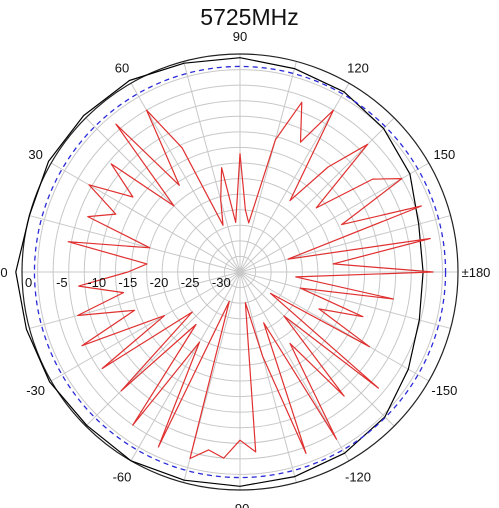  Describe the element at coordinates (249, 17) in the screenshot. I see `chart-title: 5725MHz` at that location.